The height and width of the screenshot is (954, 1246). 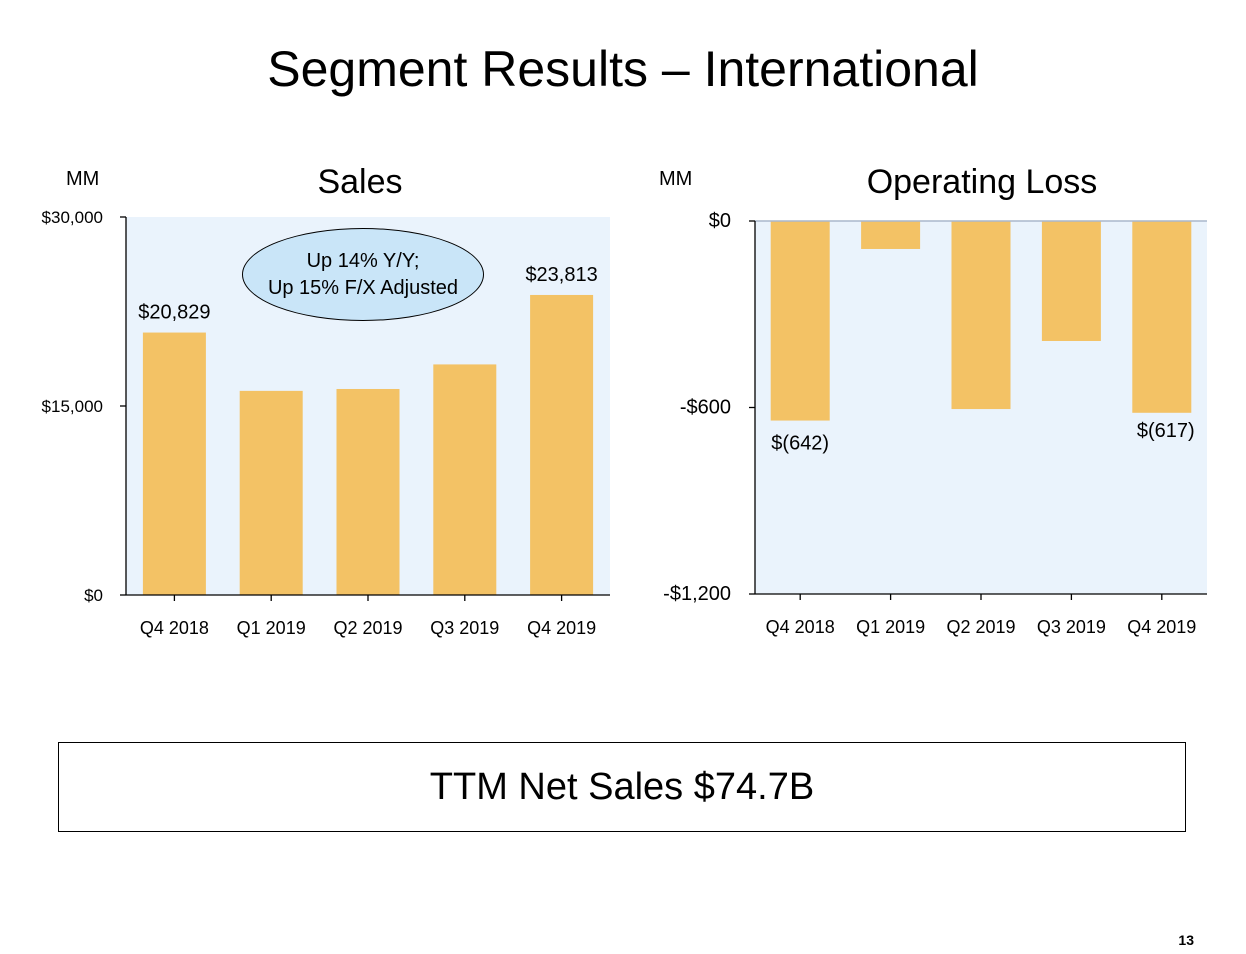 I want to click on oploss-unit-label: MM, so click(x=676, y=179).